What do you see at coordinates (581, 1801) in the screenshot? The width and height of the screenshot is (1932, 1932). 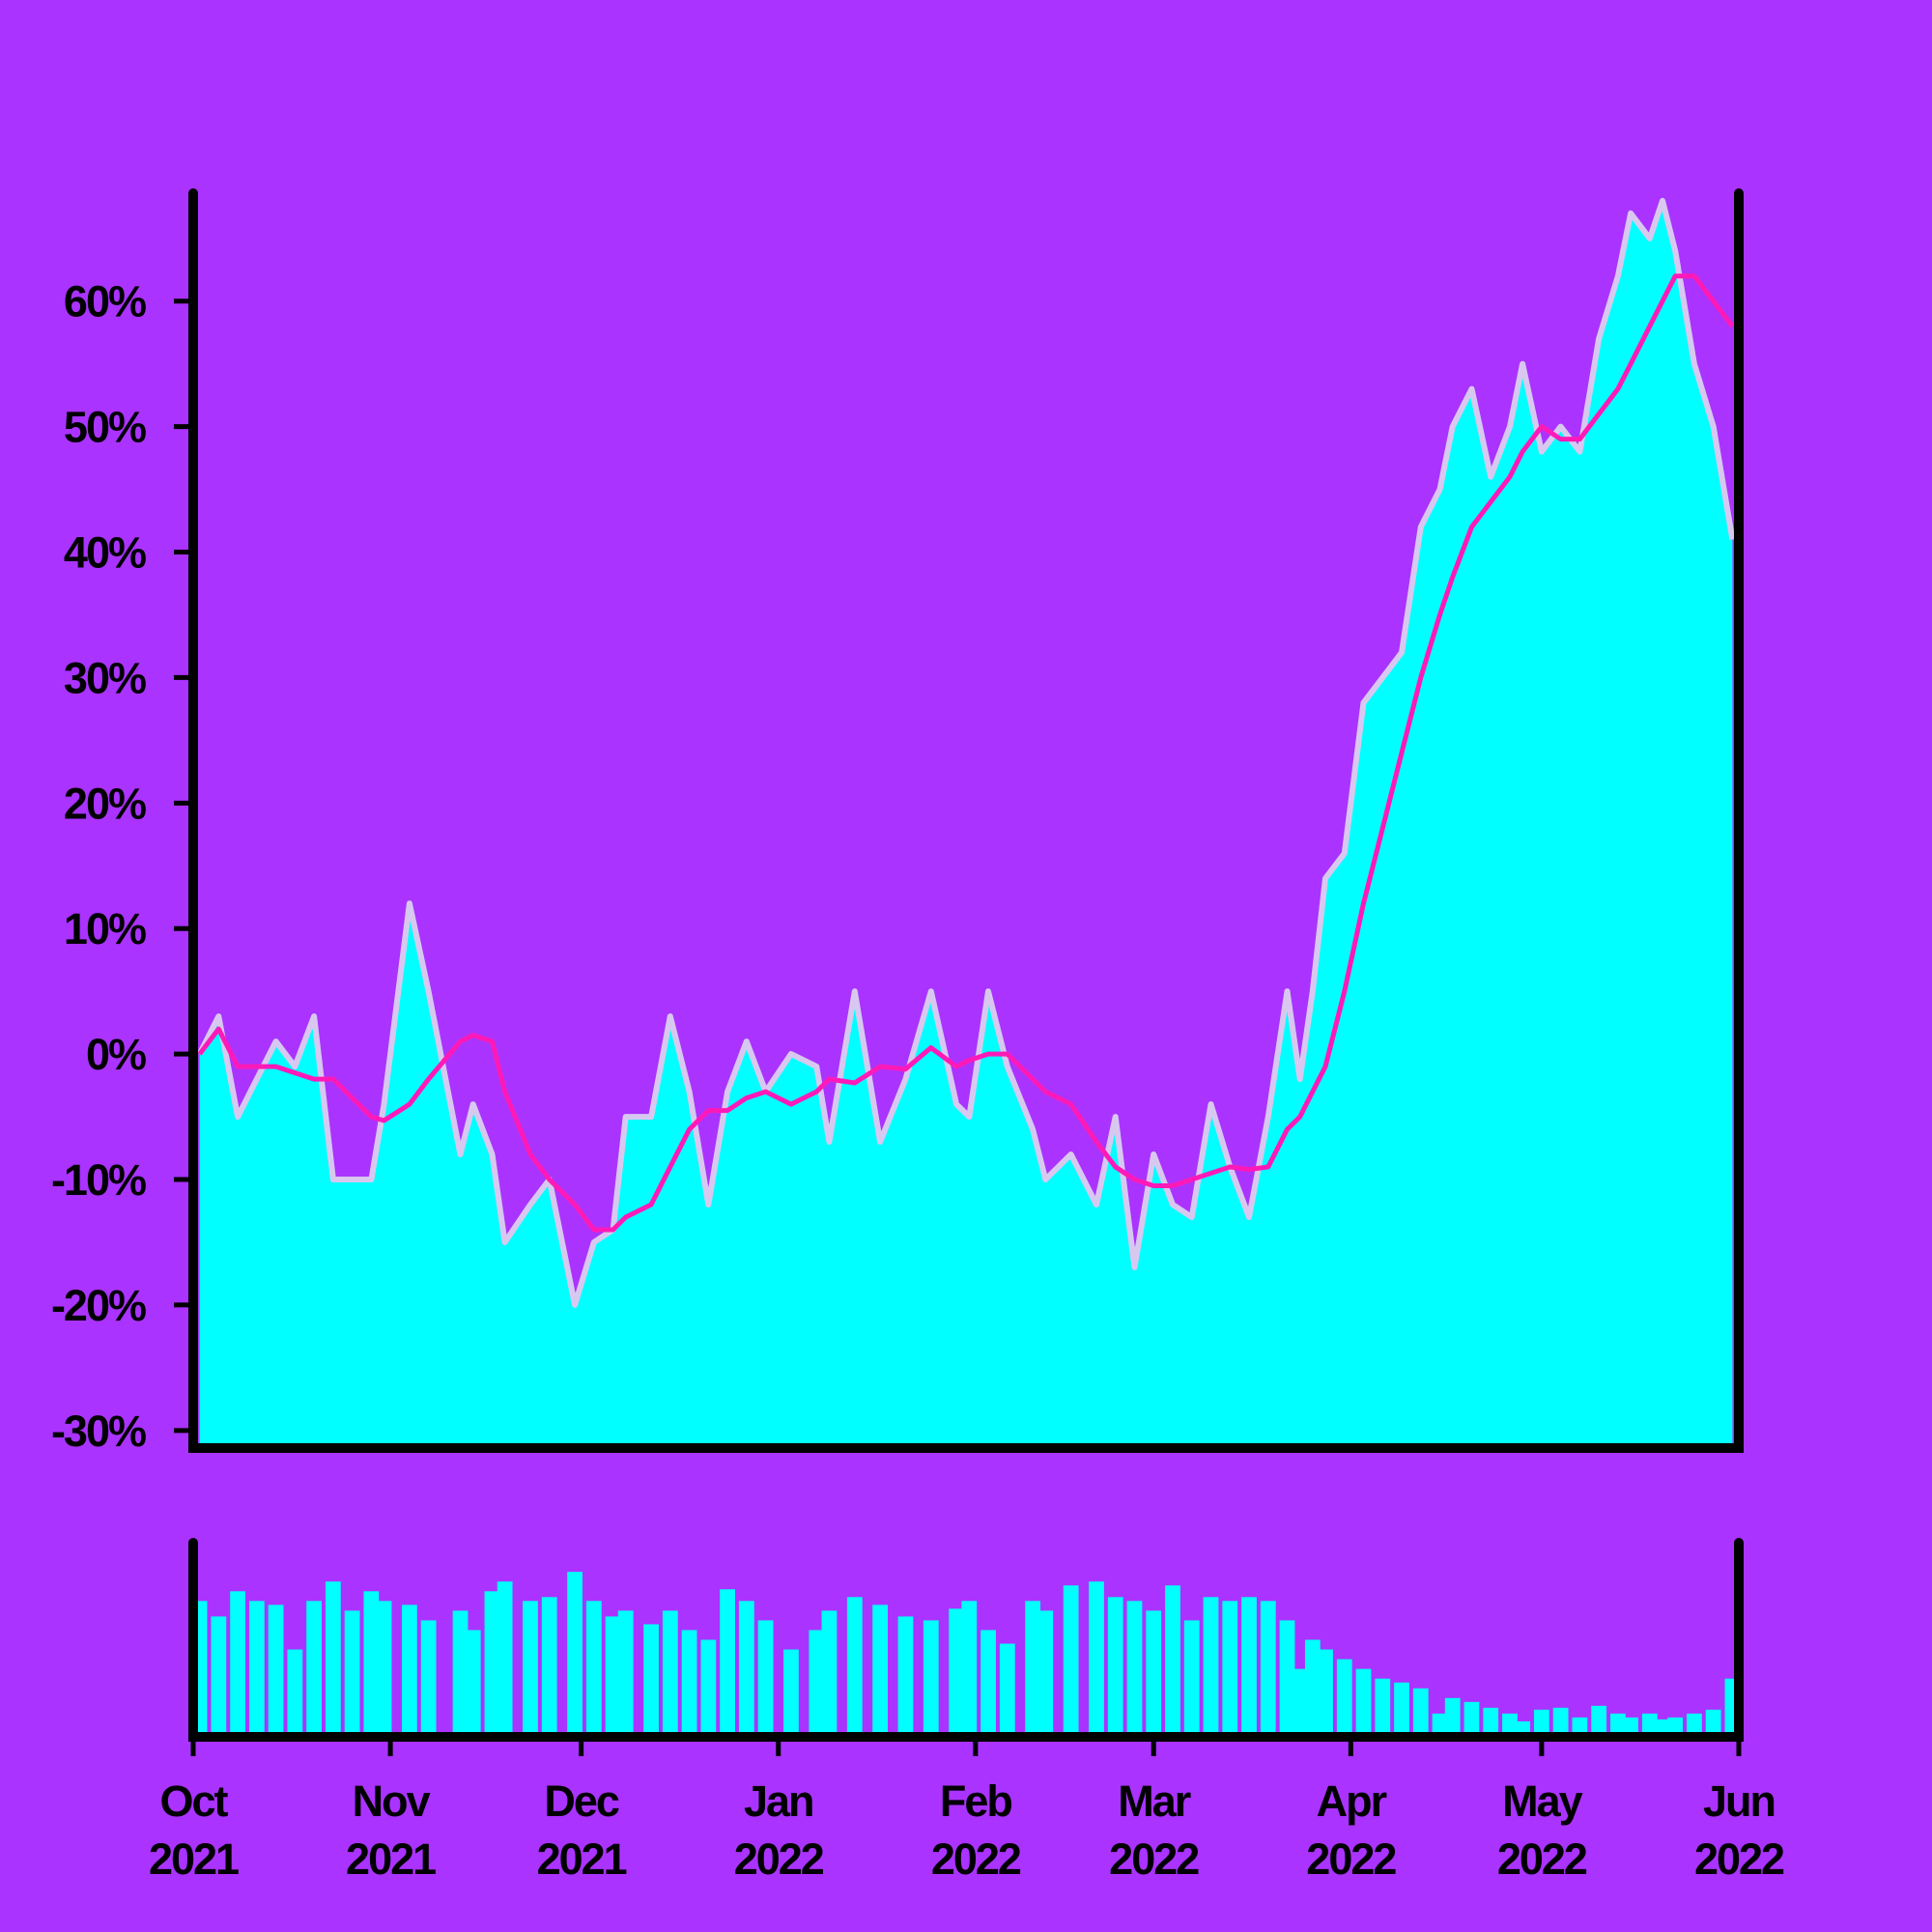 I see `x-tick-label-line: Dec` at bounding box center [581, 1801].